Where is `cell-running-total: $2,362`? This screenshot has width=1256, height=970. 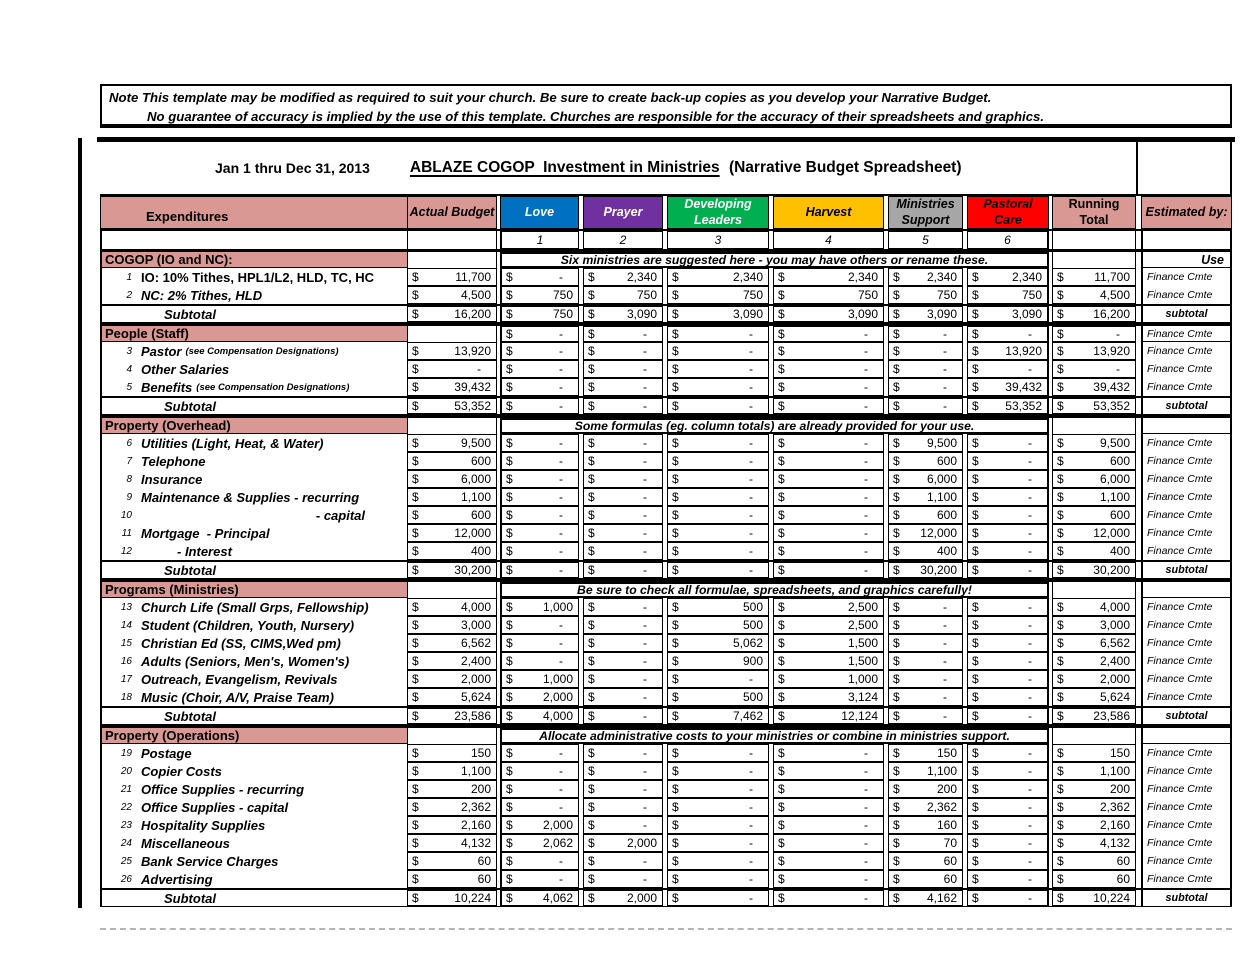 cell-running-total: $2,362 is located at coordinates (1094, 807).